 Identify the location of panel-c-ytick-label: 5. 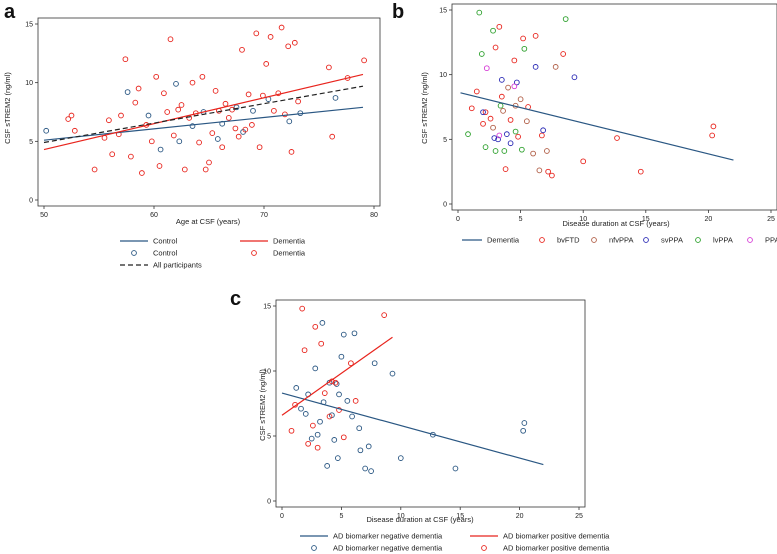
(269, 437).